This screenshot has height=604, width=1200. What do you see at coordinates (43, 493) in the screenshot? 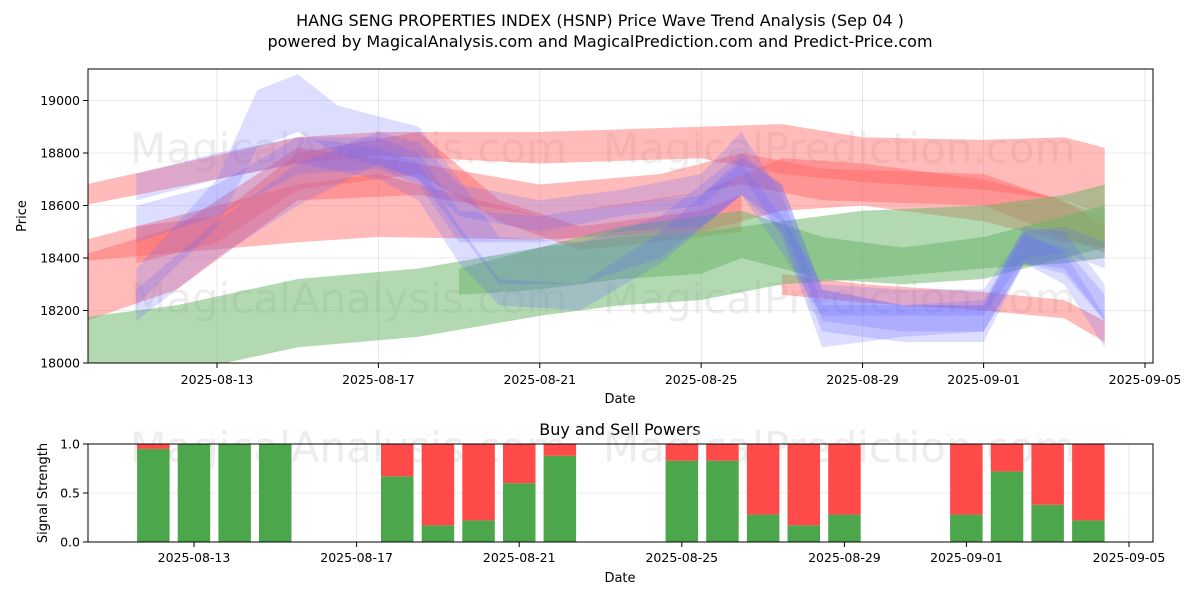
I see `signal-y-axis-label: Signal Strength` at bounding box center [43, 493].